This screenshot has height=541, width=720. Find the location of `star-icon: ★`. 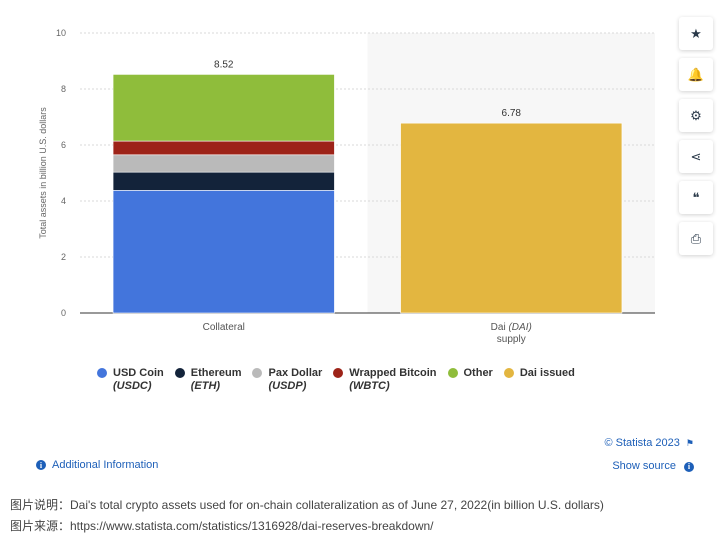

star-icon: ★ is located at coordinates (696, 33).